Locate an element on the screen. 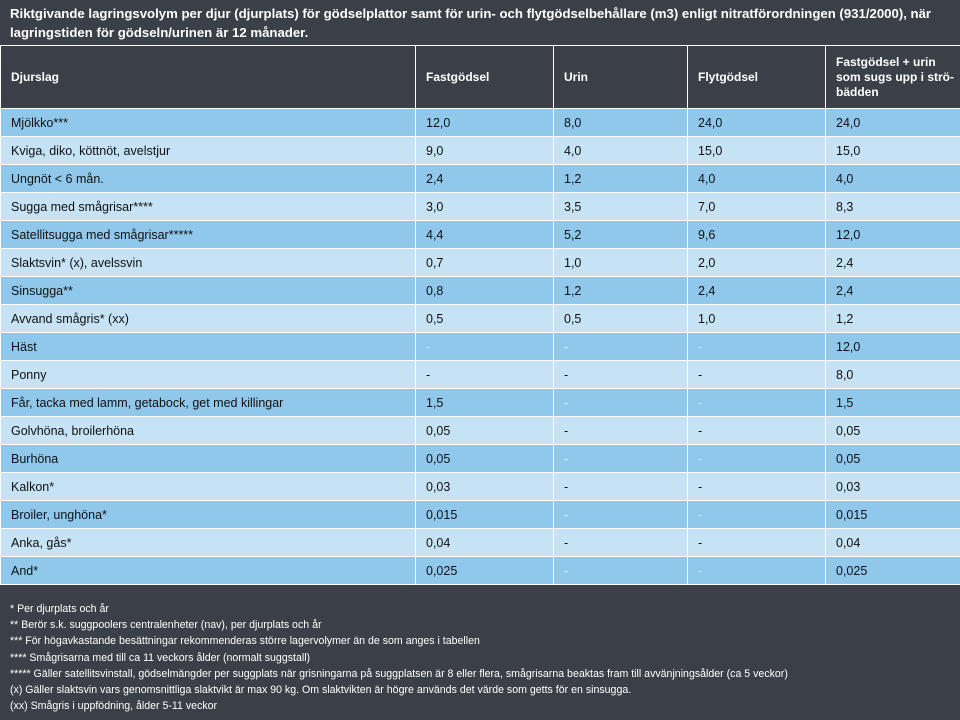 This screenshot has width=960, height=720. table-cell-djurslag: Sinsugga** is located at coordinates (208, 290).